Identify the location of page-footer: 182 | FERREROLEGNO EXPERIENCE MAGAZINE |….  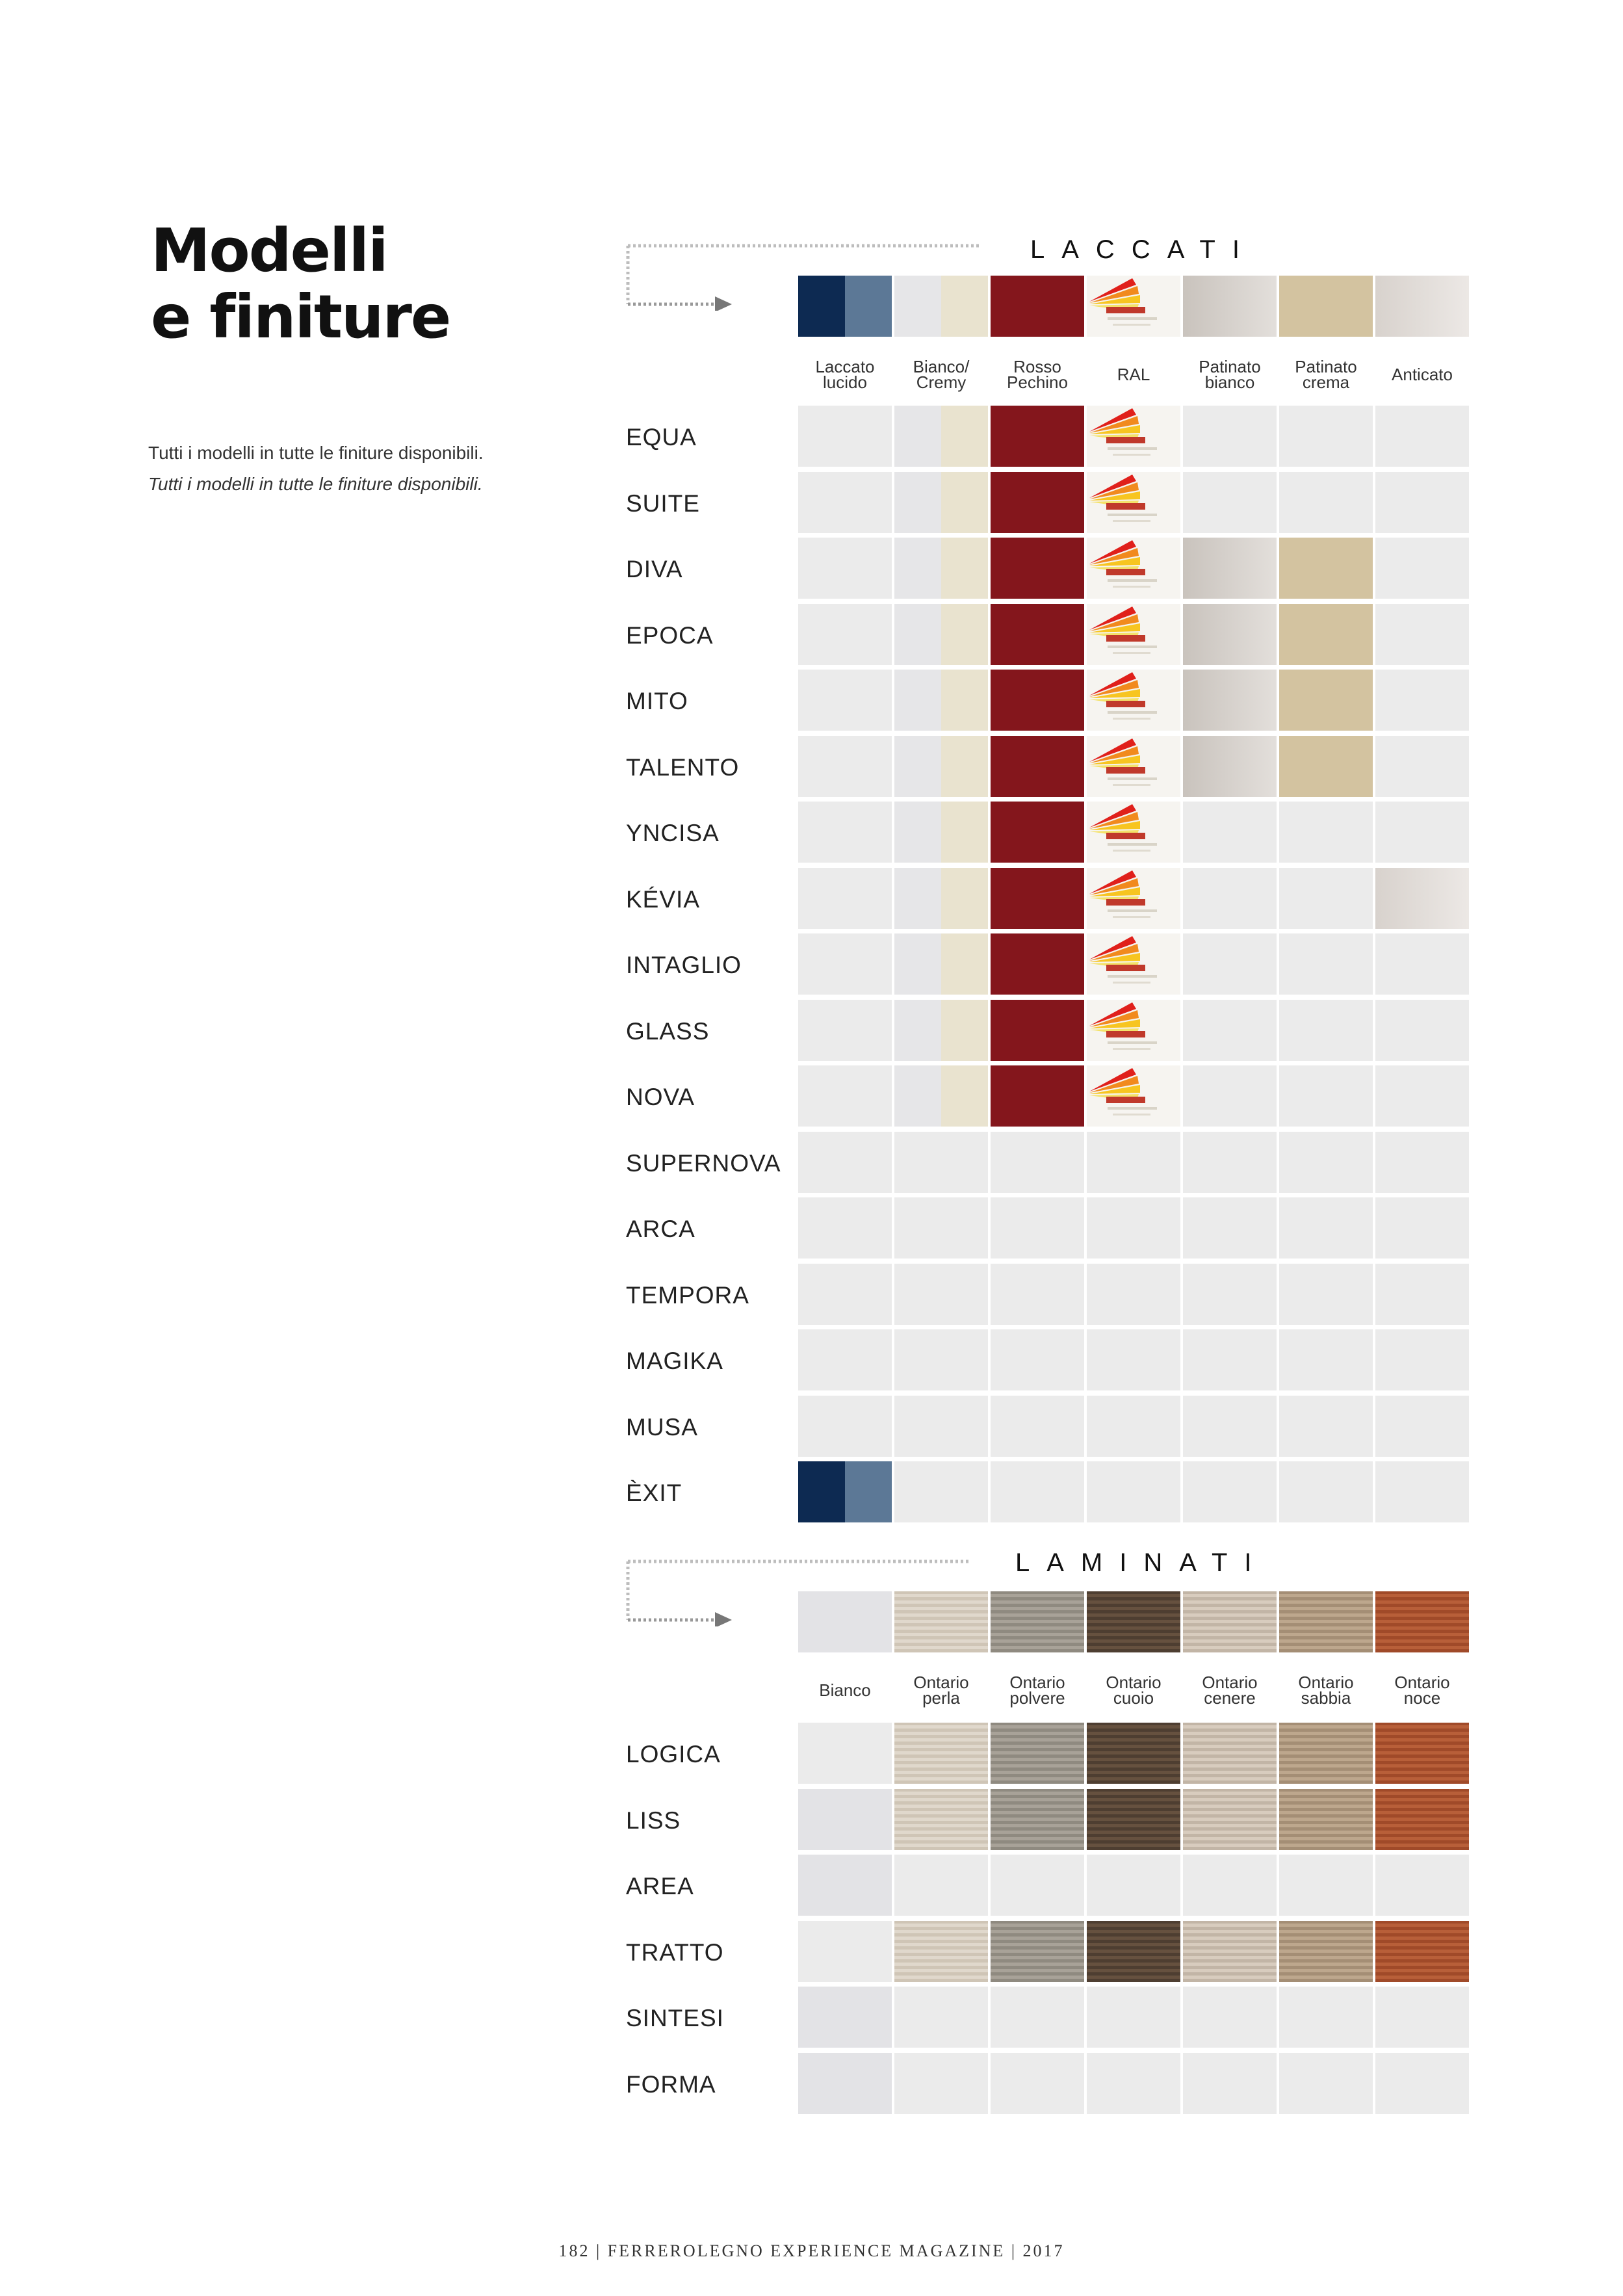
(811, 2251).